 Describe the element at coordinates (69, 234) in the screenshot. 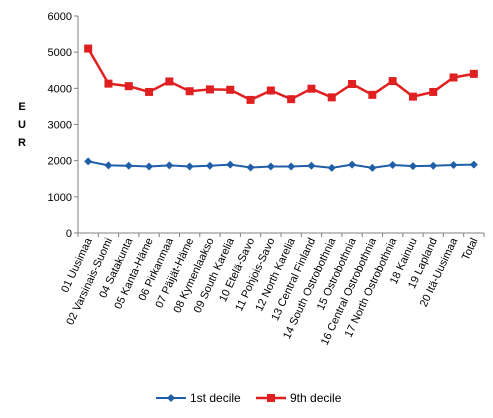

I see `y-tick-label: 0` at that location.